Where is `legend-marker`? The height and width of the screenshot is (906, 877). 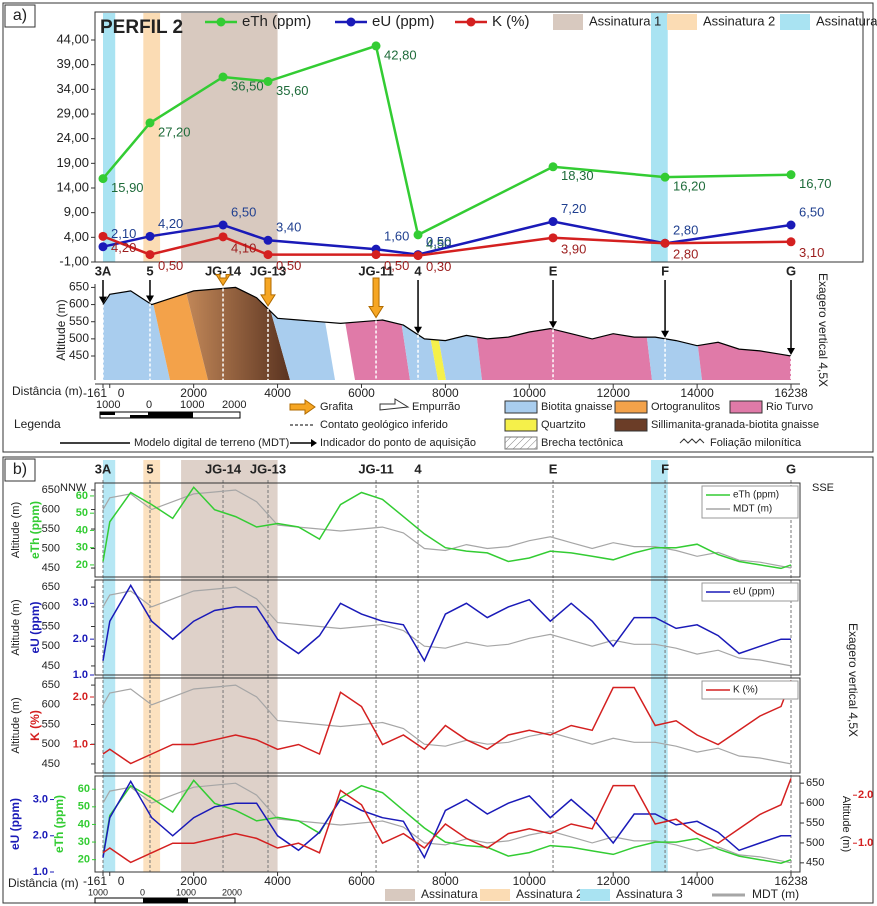
legend-marker is located at coordinates (351, 22).